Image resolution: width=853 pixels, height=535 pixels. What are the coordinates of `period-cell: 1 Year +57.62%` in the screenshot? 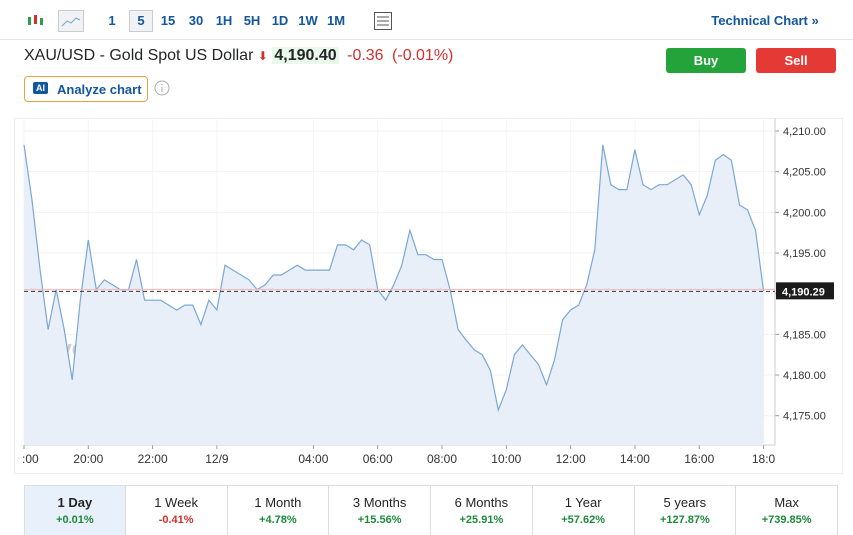 It's located at (583, 510).